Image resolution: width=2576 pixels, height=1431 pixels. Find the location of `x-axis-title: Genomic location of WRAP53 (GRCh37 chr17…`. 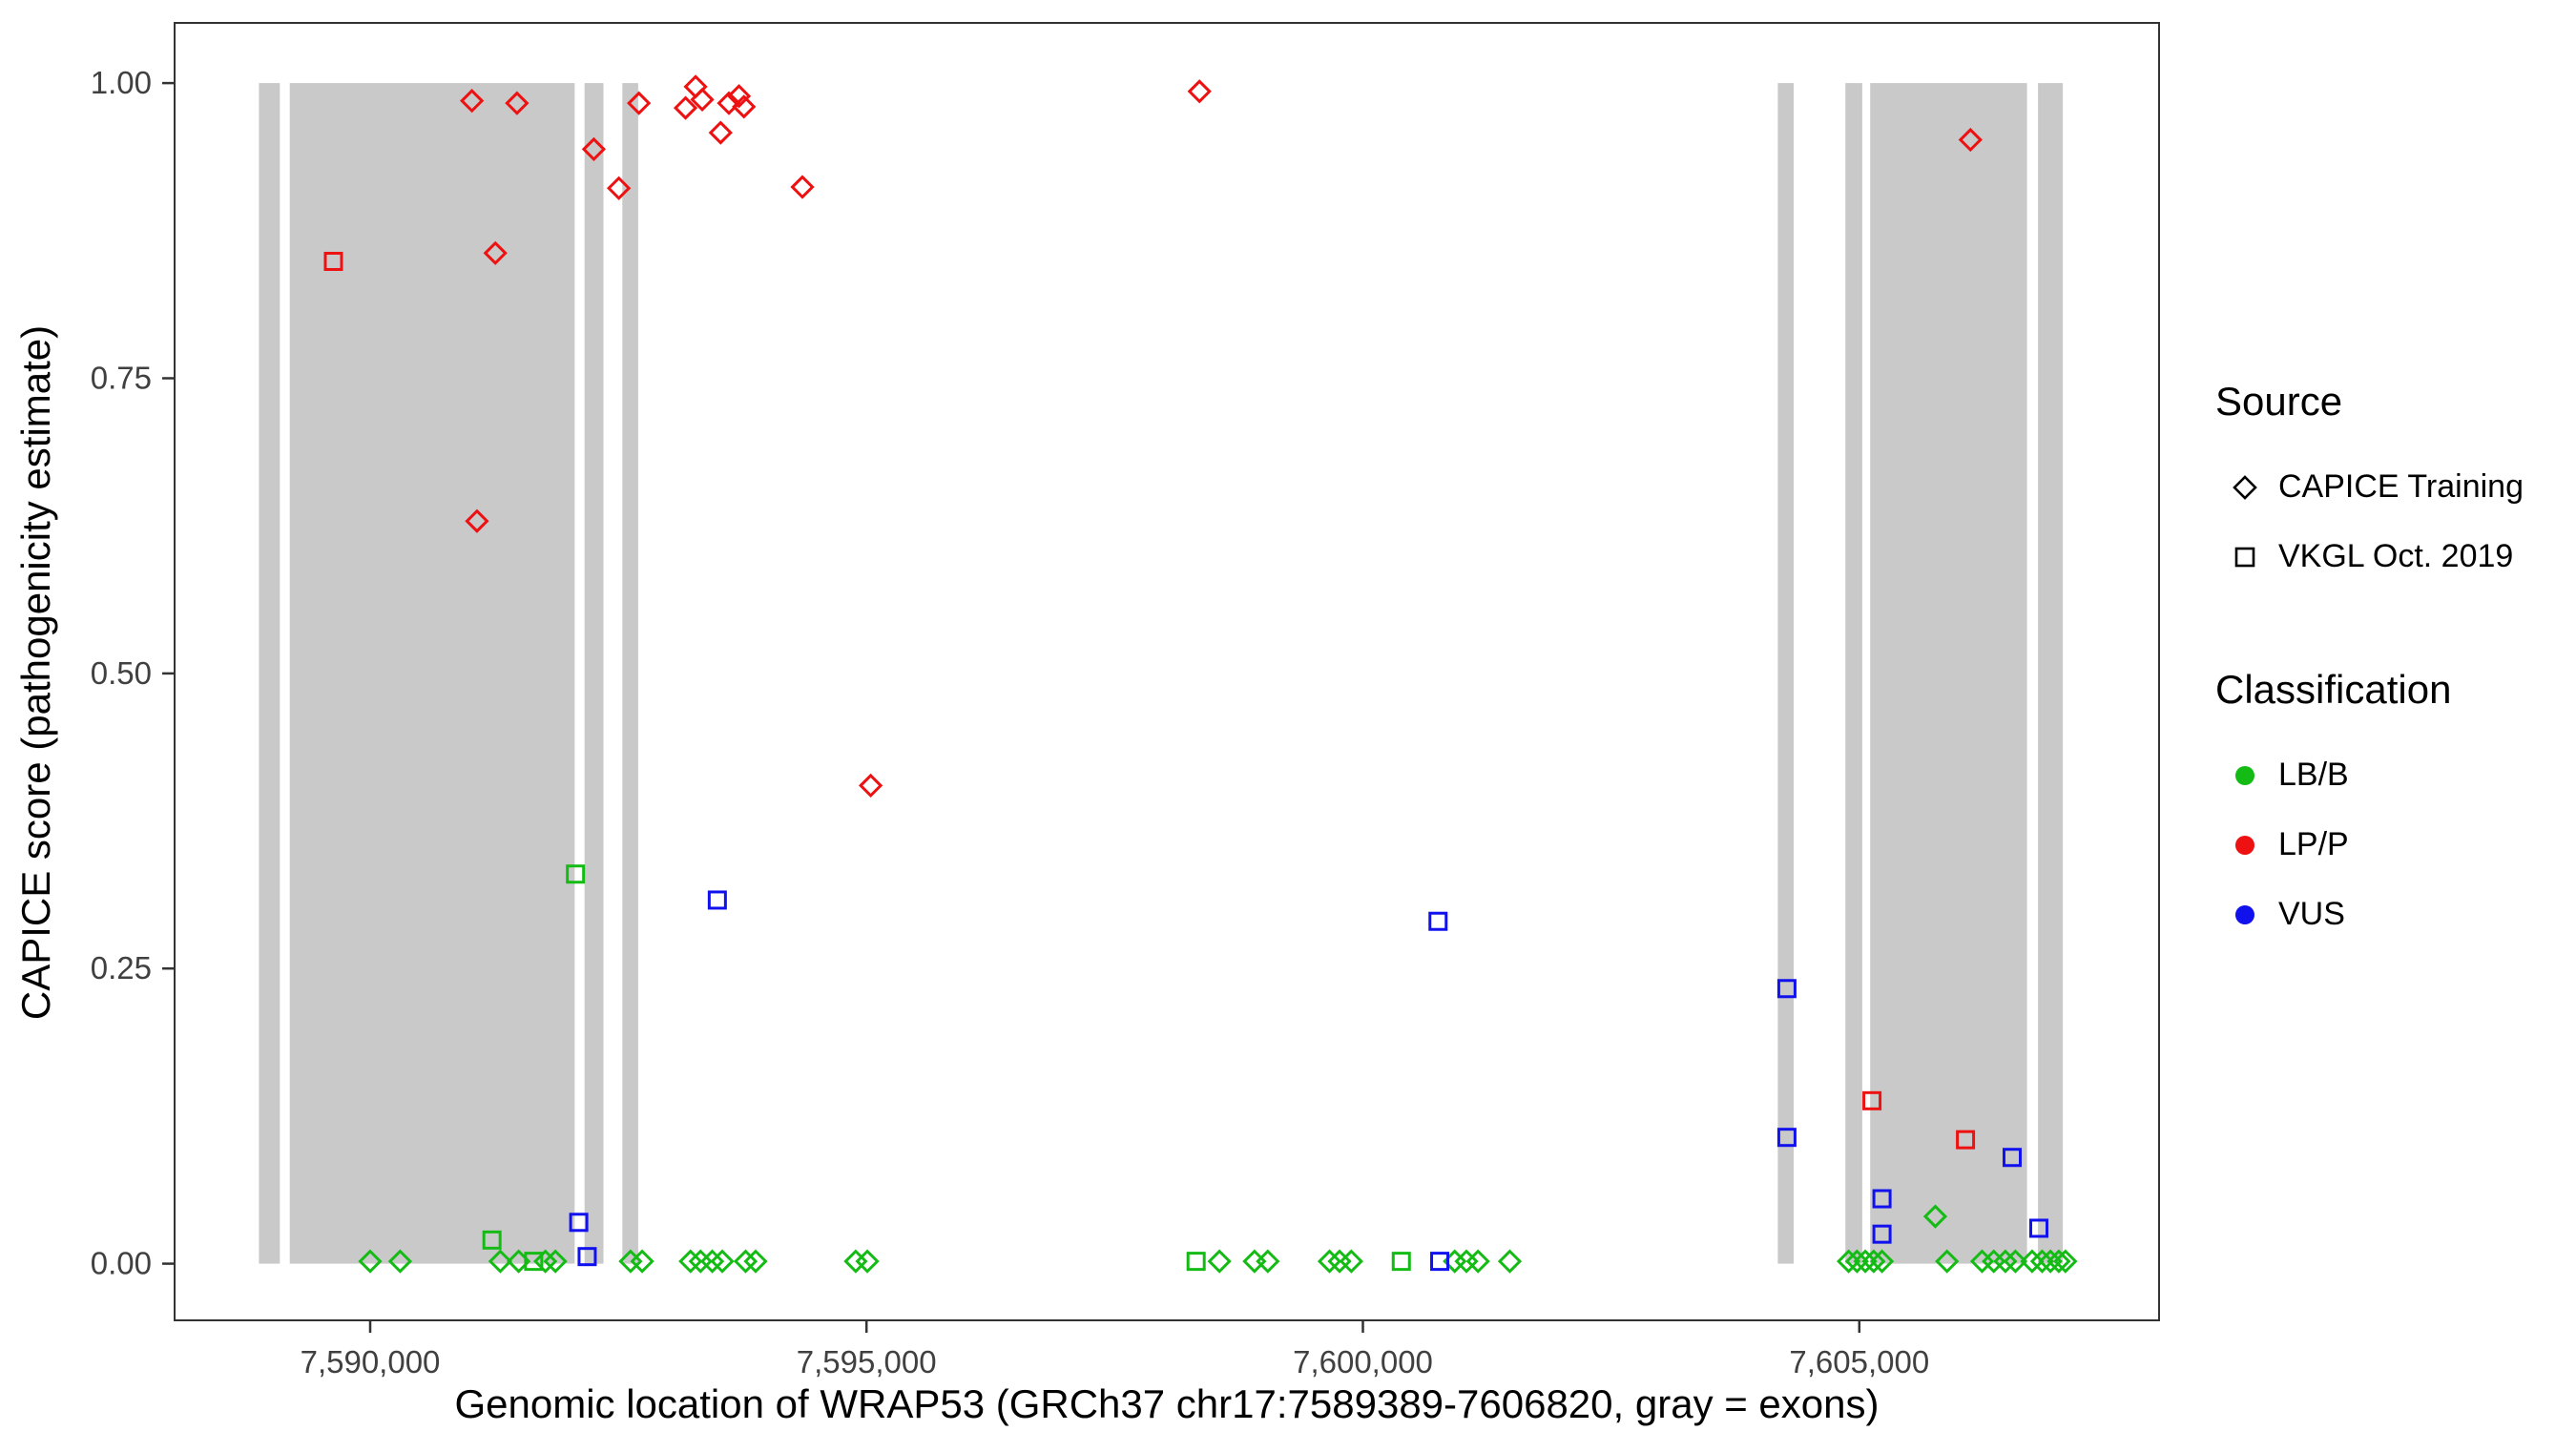

x-axis-title: Genomic location of WRAP53 (GRCh37 chr17… is located at coordinates (1166, 1403).